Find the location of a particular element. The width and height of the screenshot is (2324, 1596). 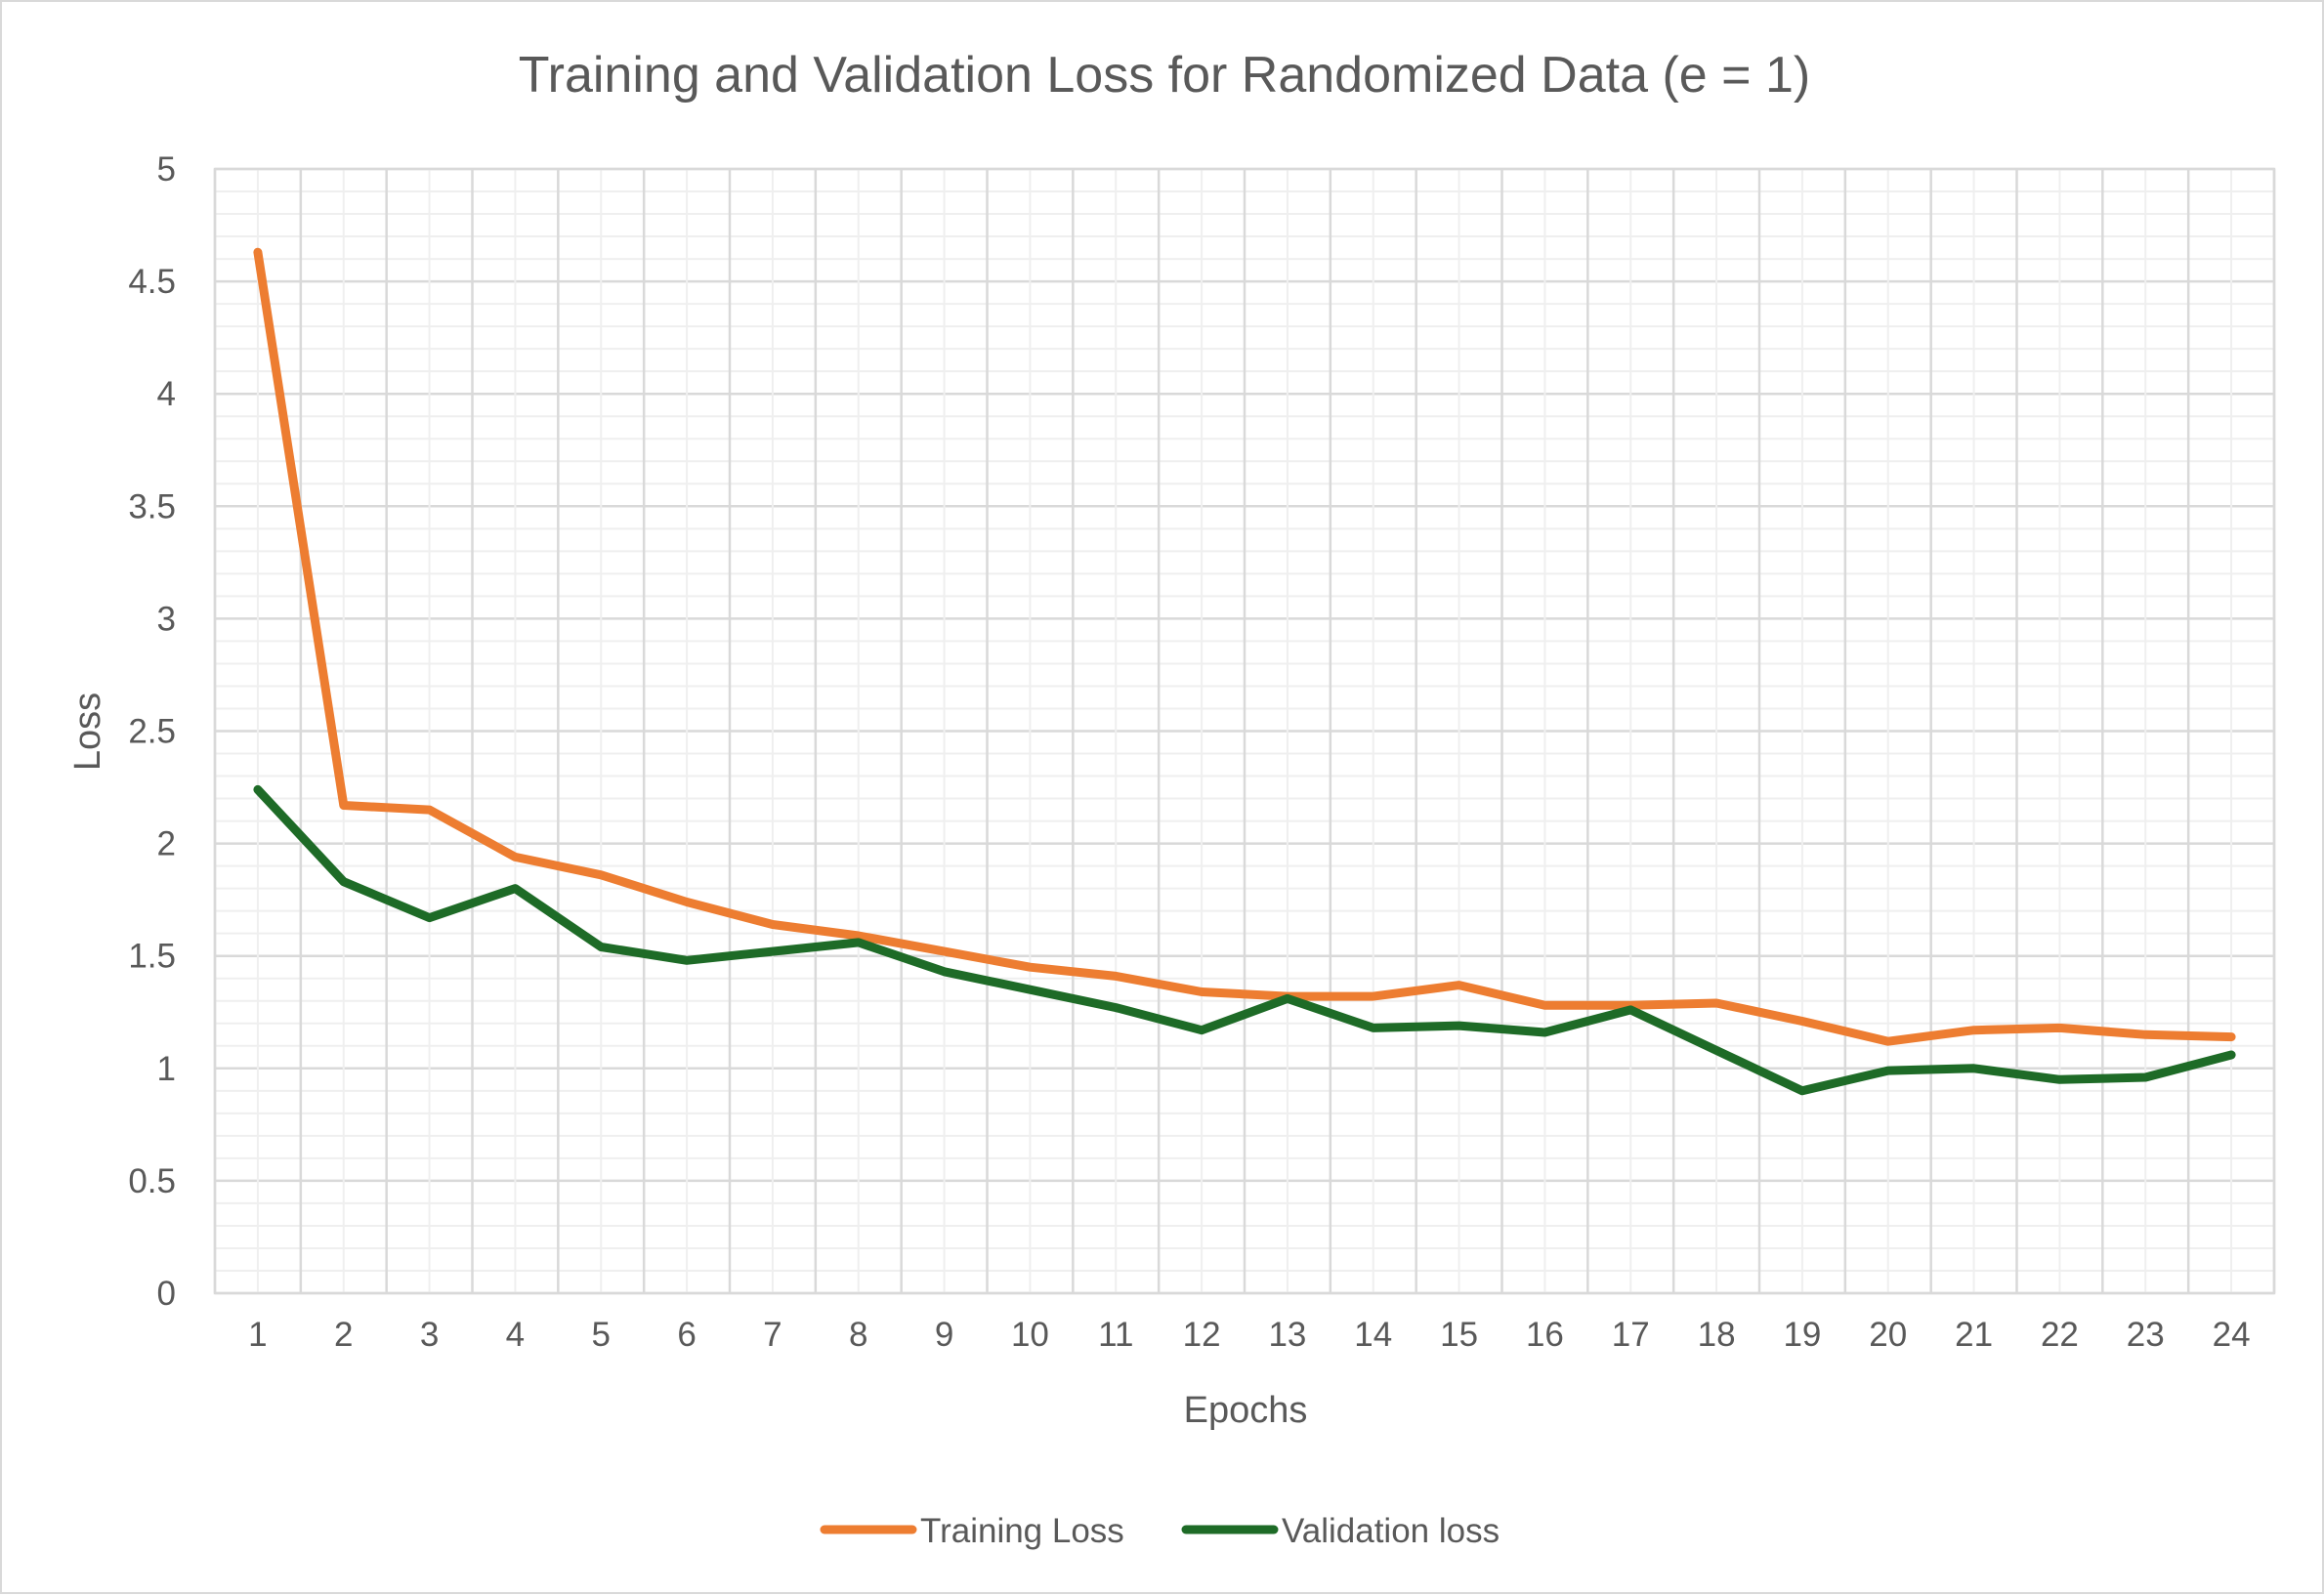

x-tick-label: 1 is located at coordinates (257, 1335).